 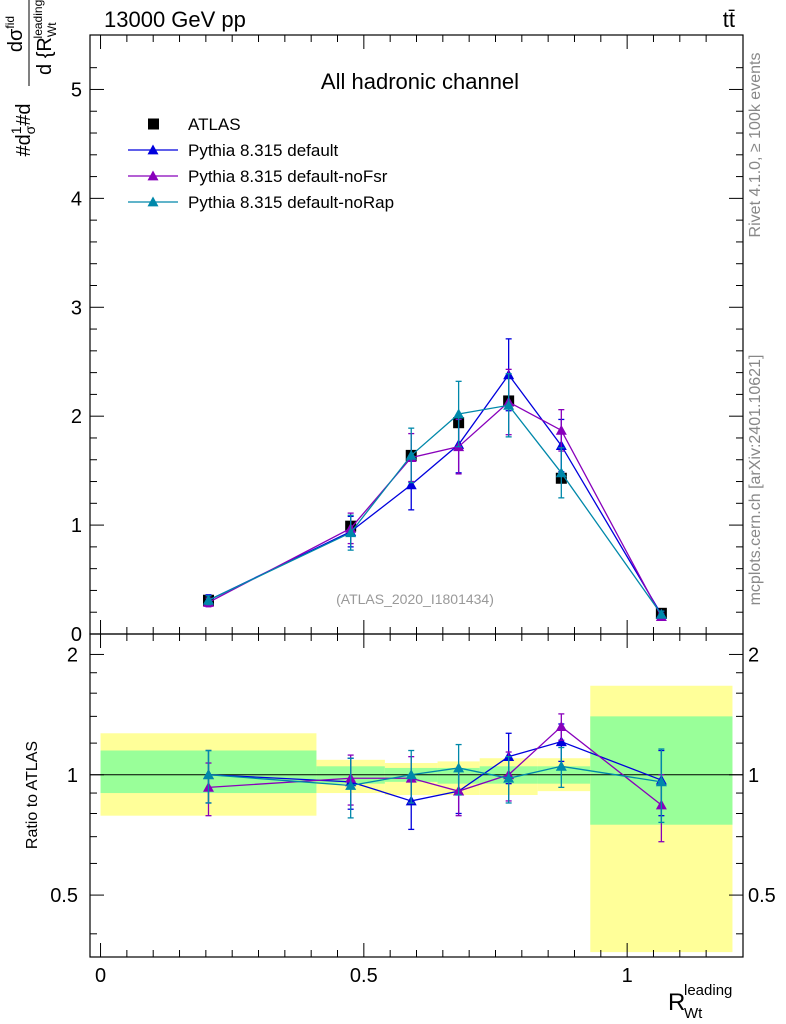 I want to click on ratio-y-axis-label: Ratio to ATLAS, so click(x=32, y=795).